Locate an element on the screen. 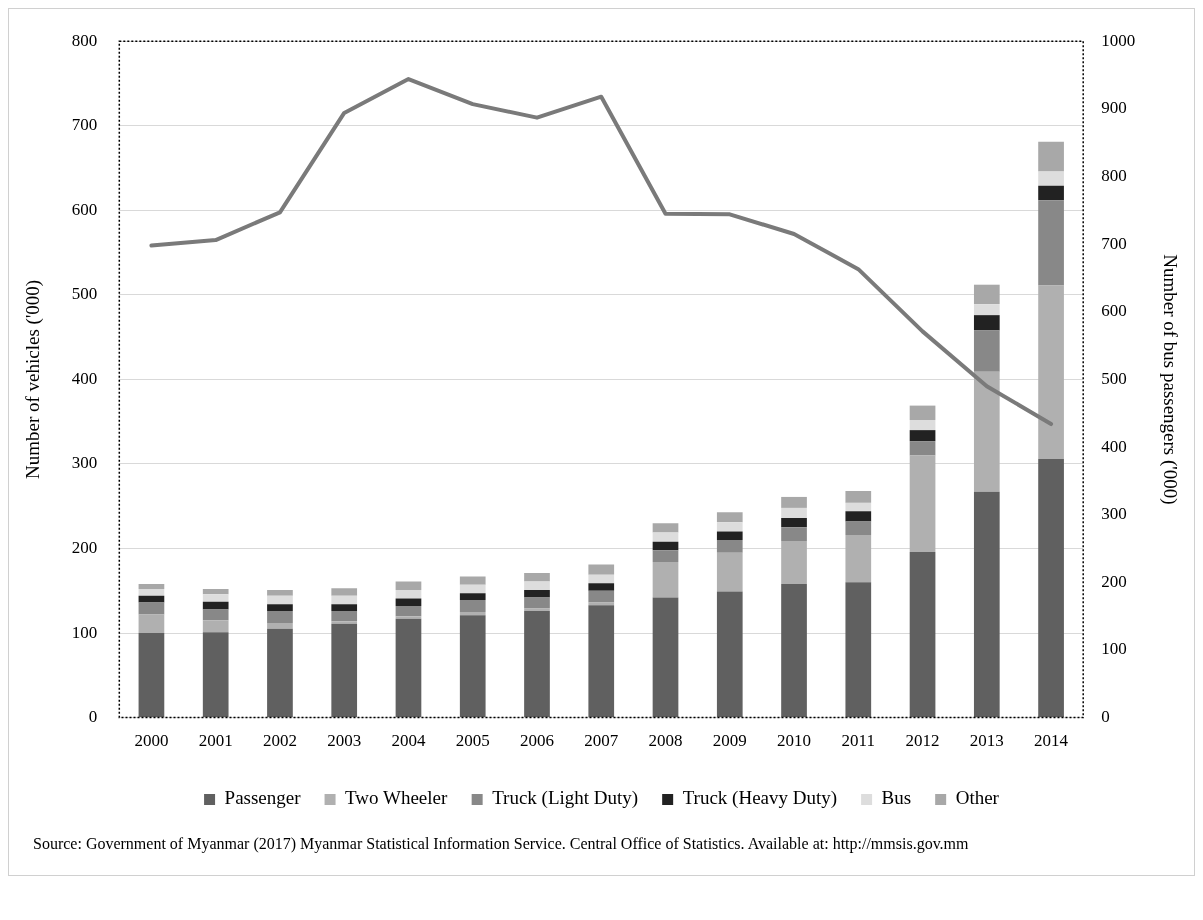 Image resolution: width=1203 pixels, height=920 pixels. y-axis-title: Number of vehicles ('000) is located at coordinates (33, 379).